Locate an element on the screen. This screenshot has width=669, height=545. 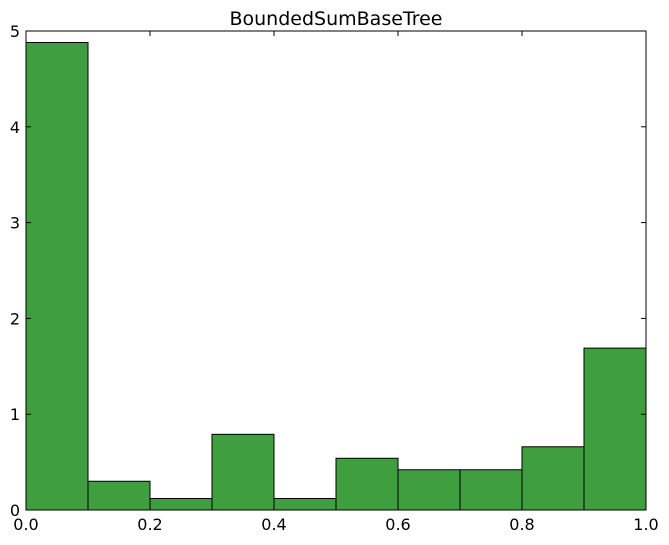
y-tick-label: 0 is located at coordinates (15, 510).